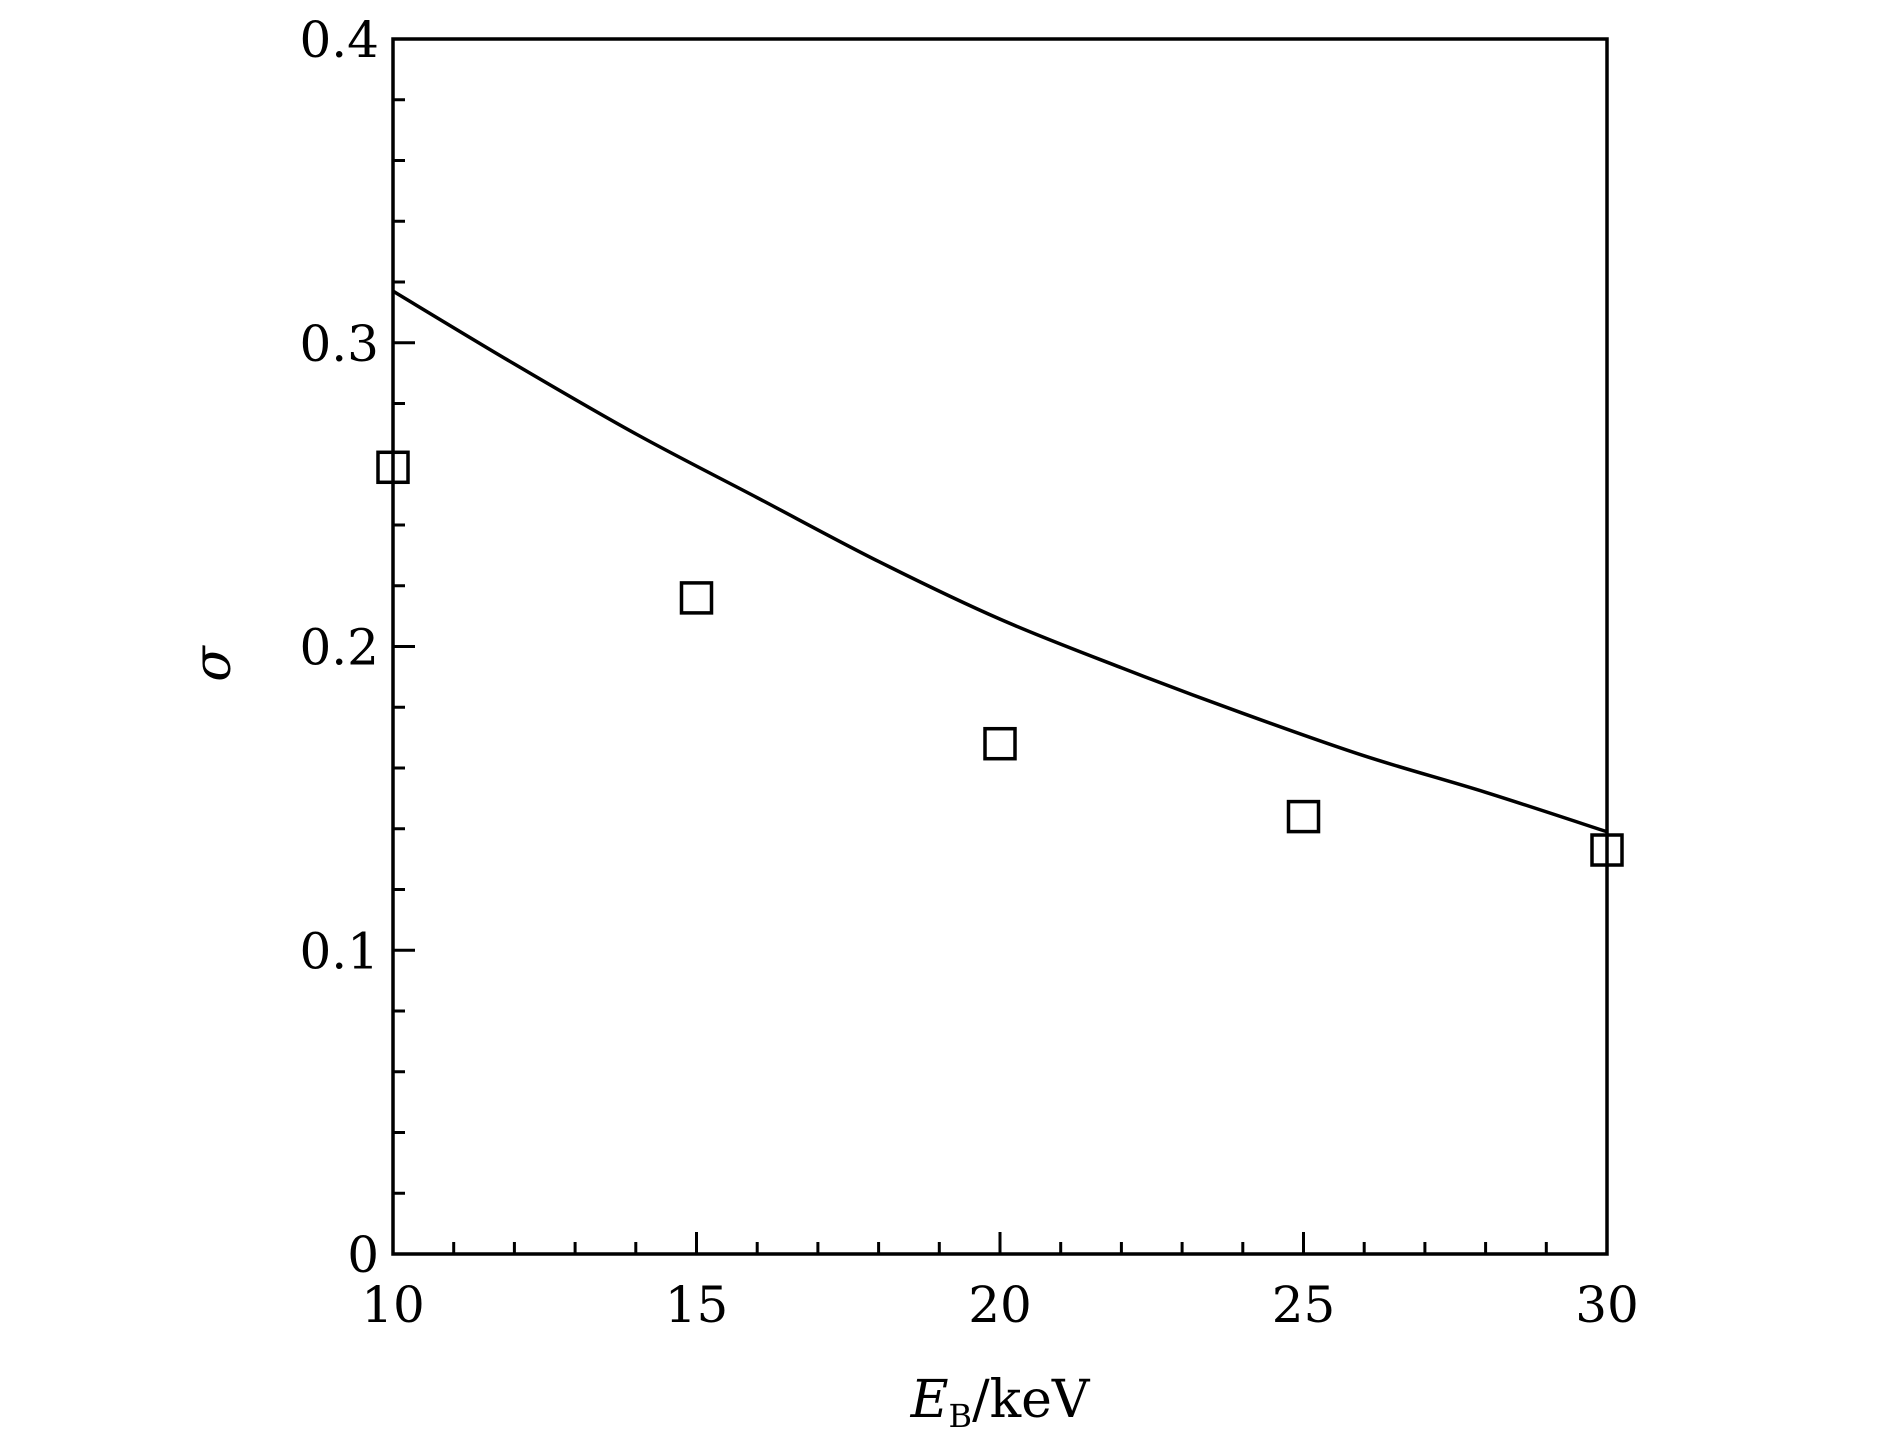  What do you see at coordinates (961, 1416) in the screenshot?
I see `x-axis-title-subscript: B` at bounding box center [961, 1416].